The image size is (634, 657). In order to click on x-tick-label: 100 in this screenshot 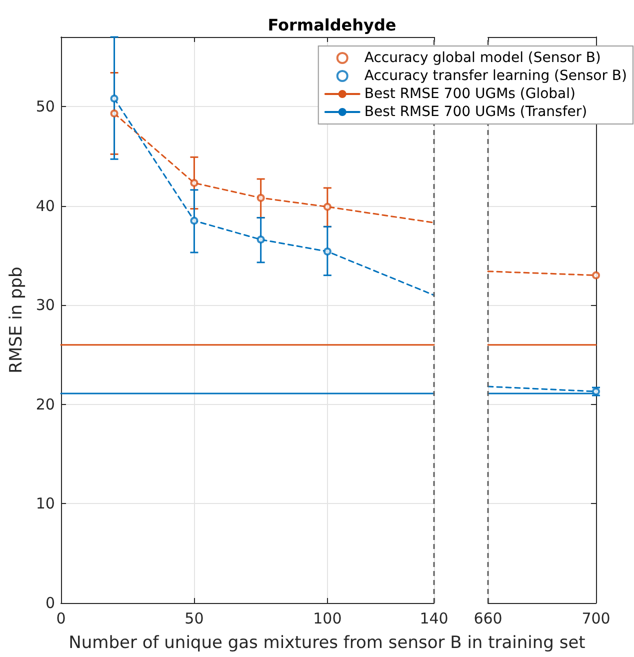, I will do `click(327, 619)`.